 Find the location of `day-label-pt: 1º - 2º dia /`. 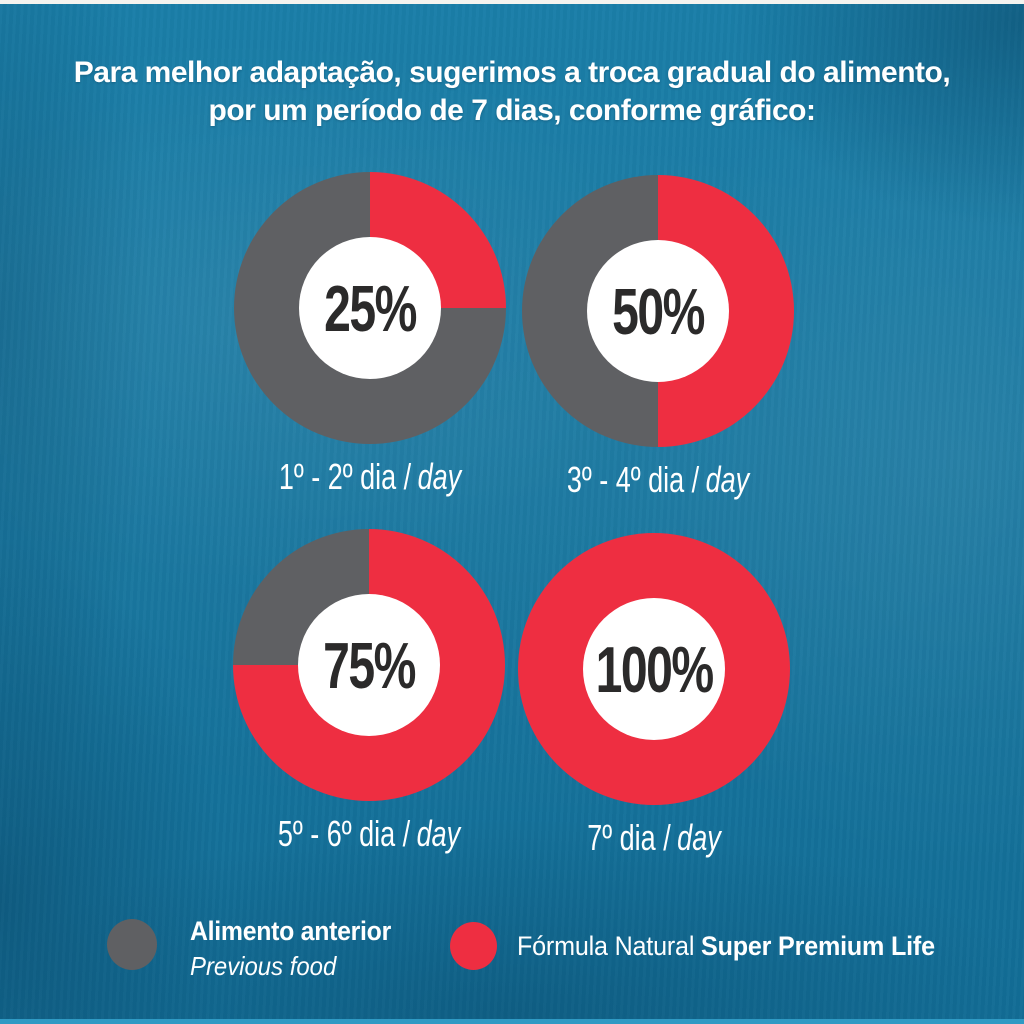

day-label-pt: 1º - 2º dia / is located at coordinates (345, 476).